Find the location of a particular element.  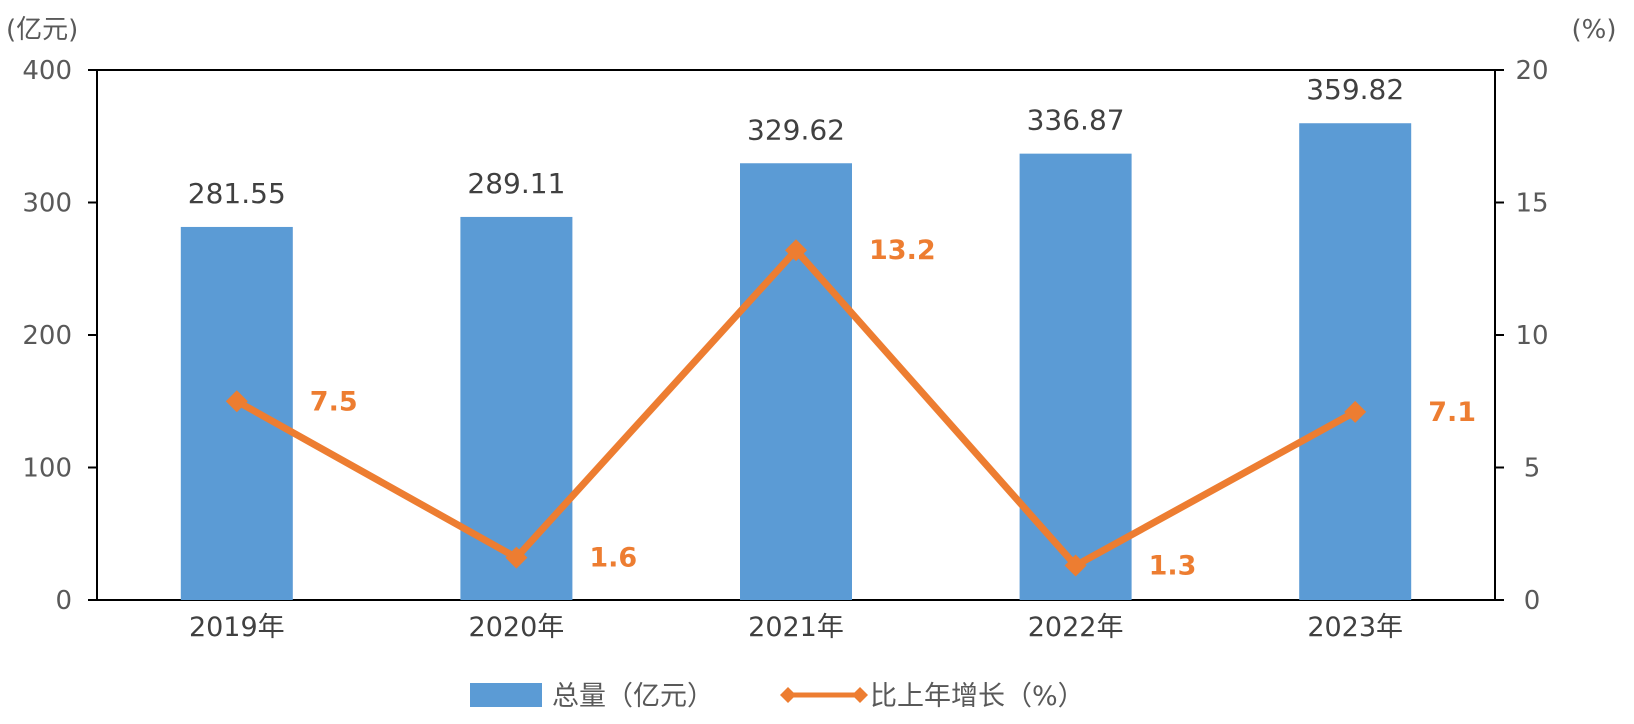

bar-value-label: 336.87 is located at coordinates (1076, 120).